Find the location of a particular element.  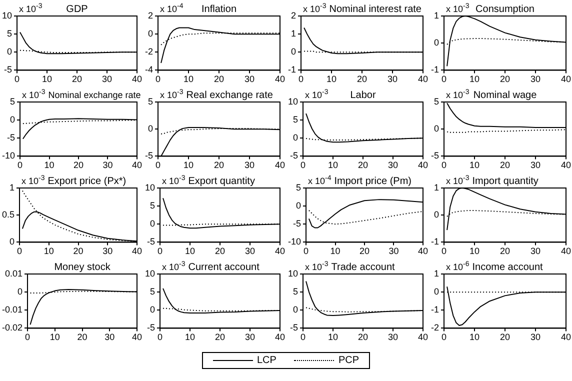

y-tick-label: 0.01 is located at coordinates (13, 273).